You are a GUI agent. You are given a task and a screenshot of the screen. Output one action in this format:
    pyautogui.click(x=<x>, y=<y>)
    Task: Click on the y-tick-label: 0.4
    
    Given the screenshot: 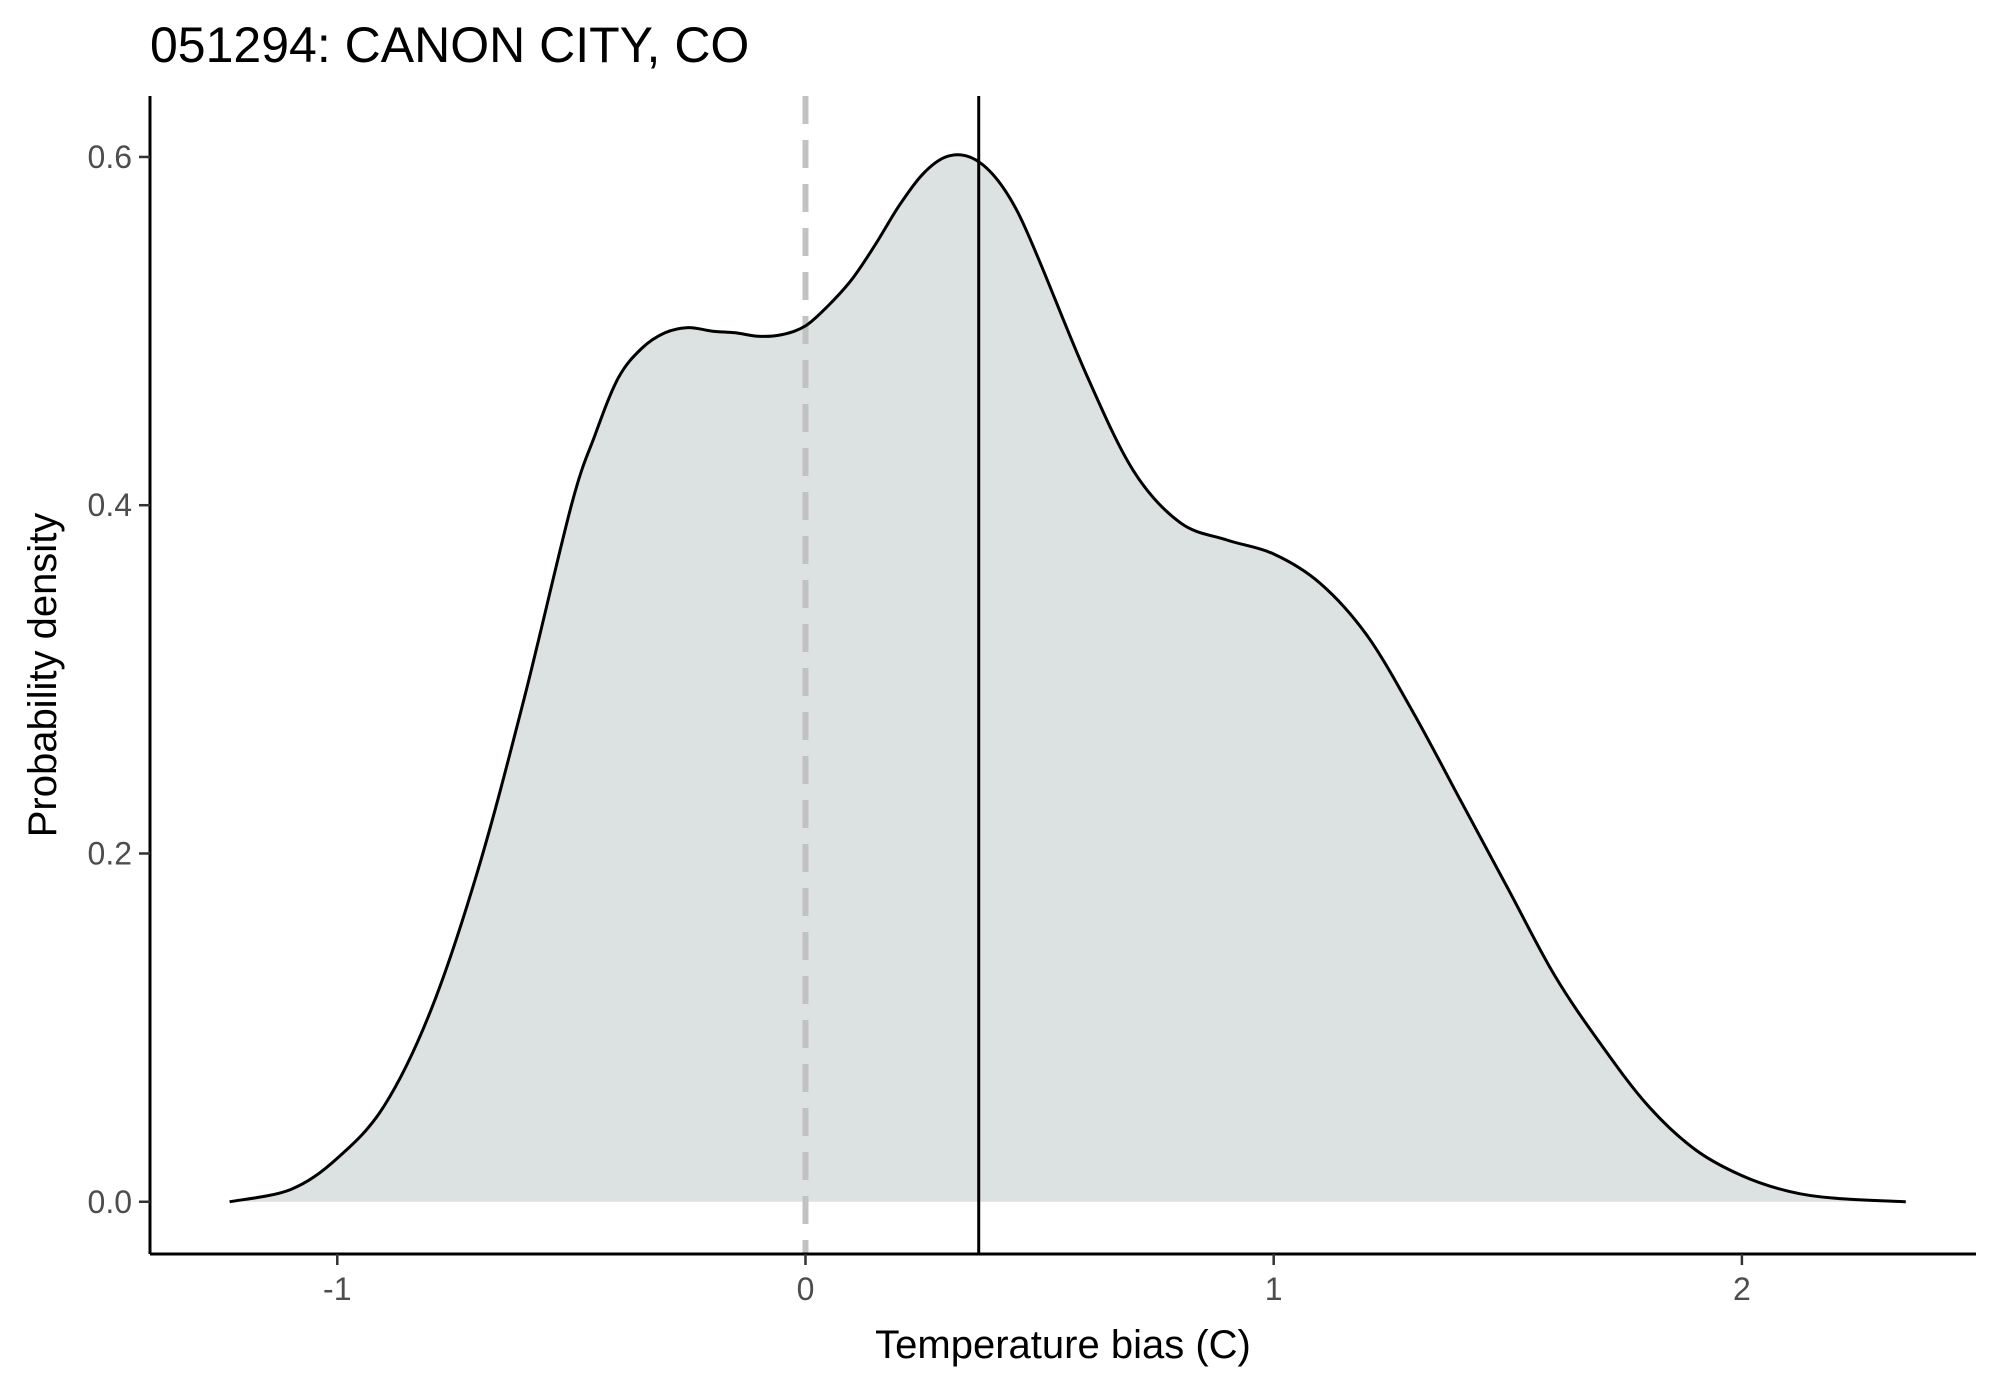 What is the action you would take?
    pyautogui.click(x=110, y=505)
    